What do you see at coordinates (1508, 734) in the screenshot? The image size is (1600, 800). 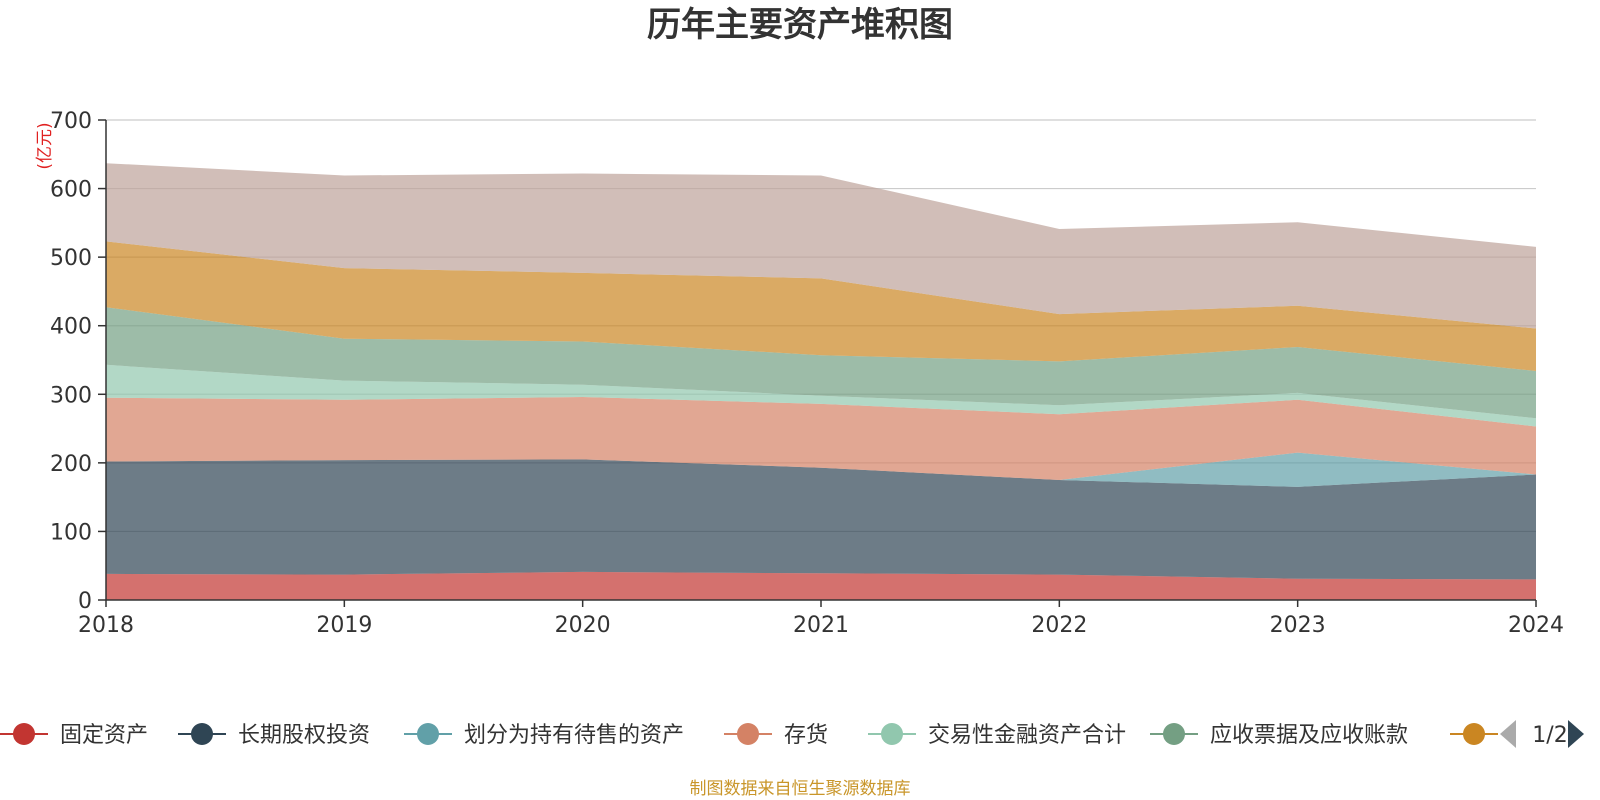 I see `legend-prev-icon` at bounding box center [1508, 734].